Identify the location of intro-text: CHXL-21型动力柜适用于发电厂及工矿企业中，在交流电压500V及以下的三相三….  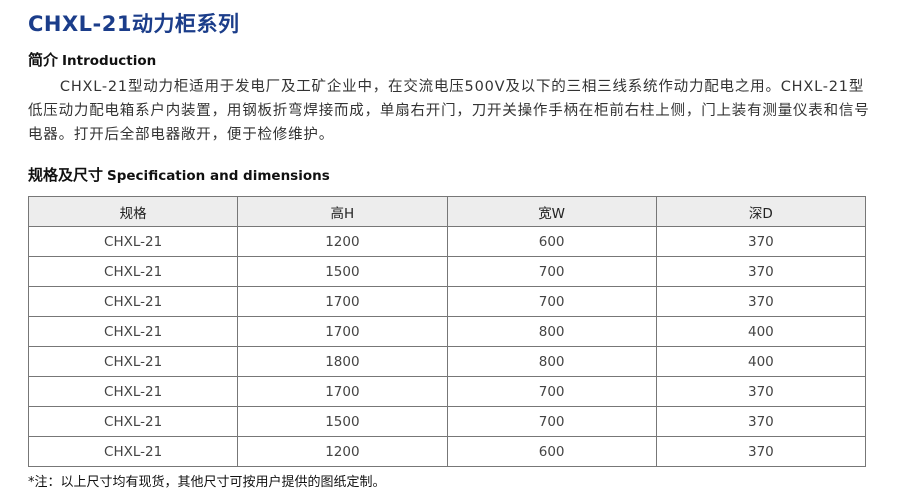
(449, 111).